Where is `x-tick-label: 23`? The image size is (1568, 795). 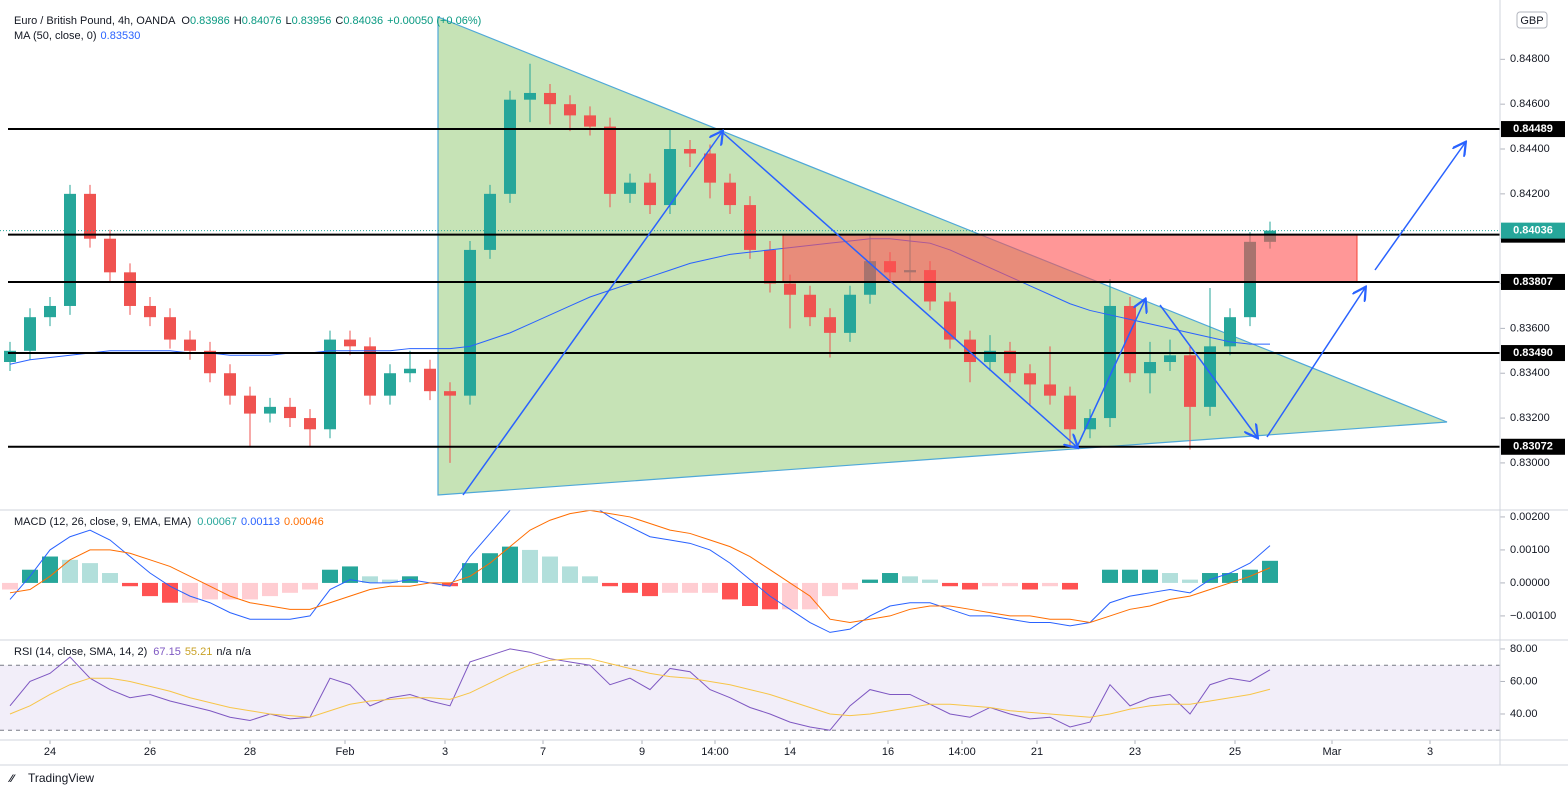 x-tick-label: 23 is located at coordinates (1135, 752).